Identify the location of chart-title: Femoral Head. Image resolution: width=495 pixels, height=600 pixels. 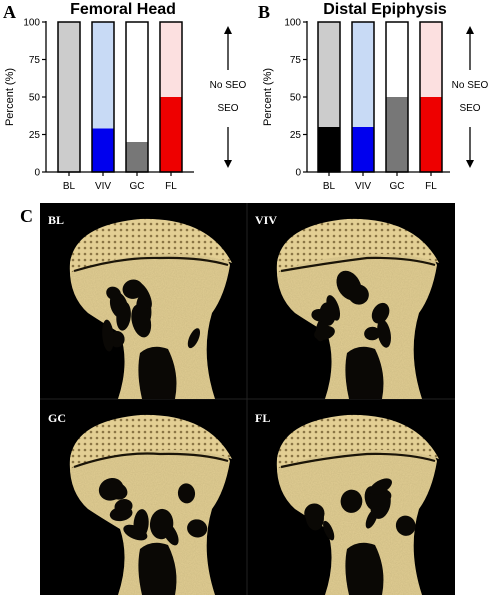
(123, 9).